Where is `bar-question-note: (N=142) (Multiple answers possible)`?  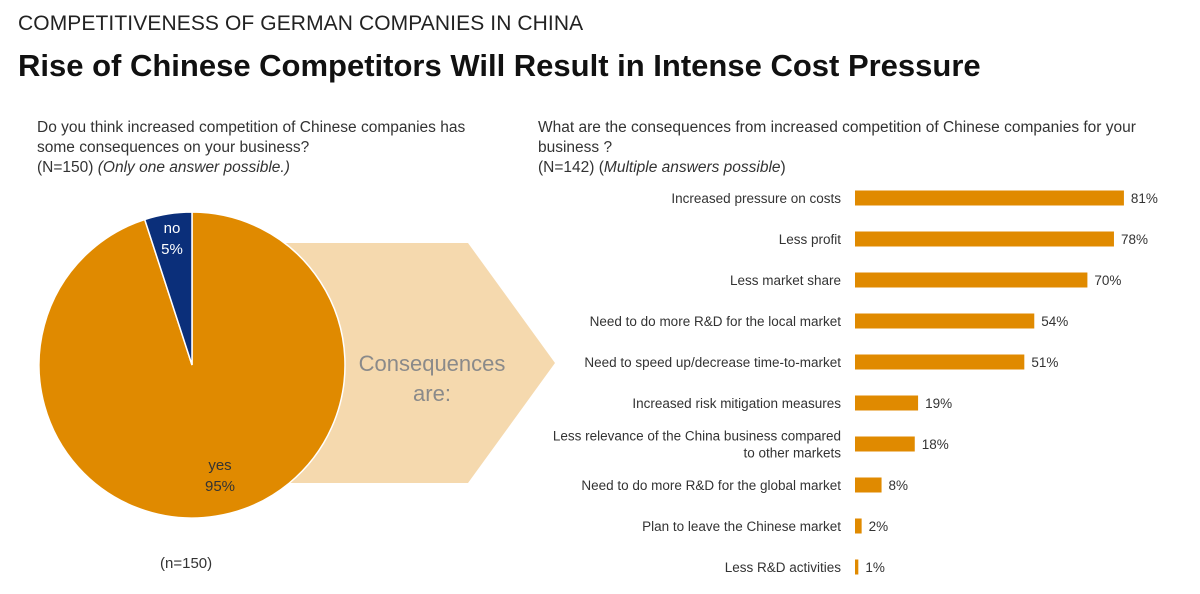 bar-question-note: (N=142) (Multiple answers possible) is located at coordinates (858, 168).